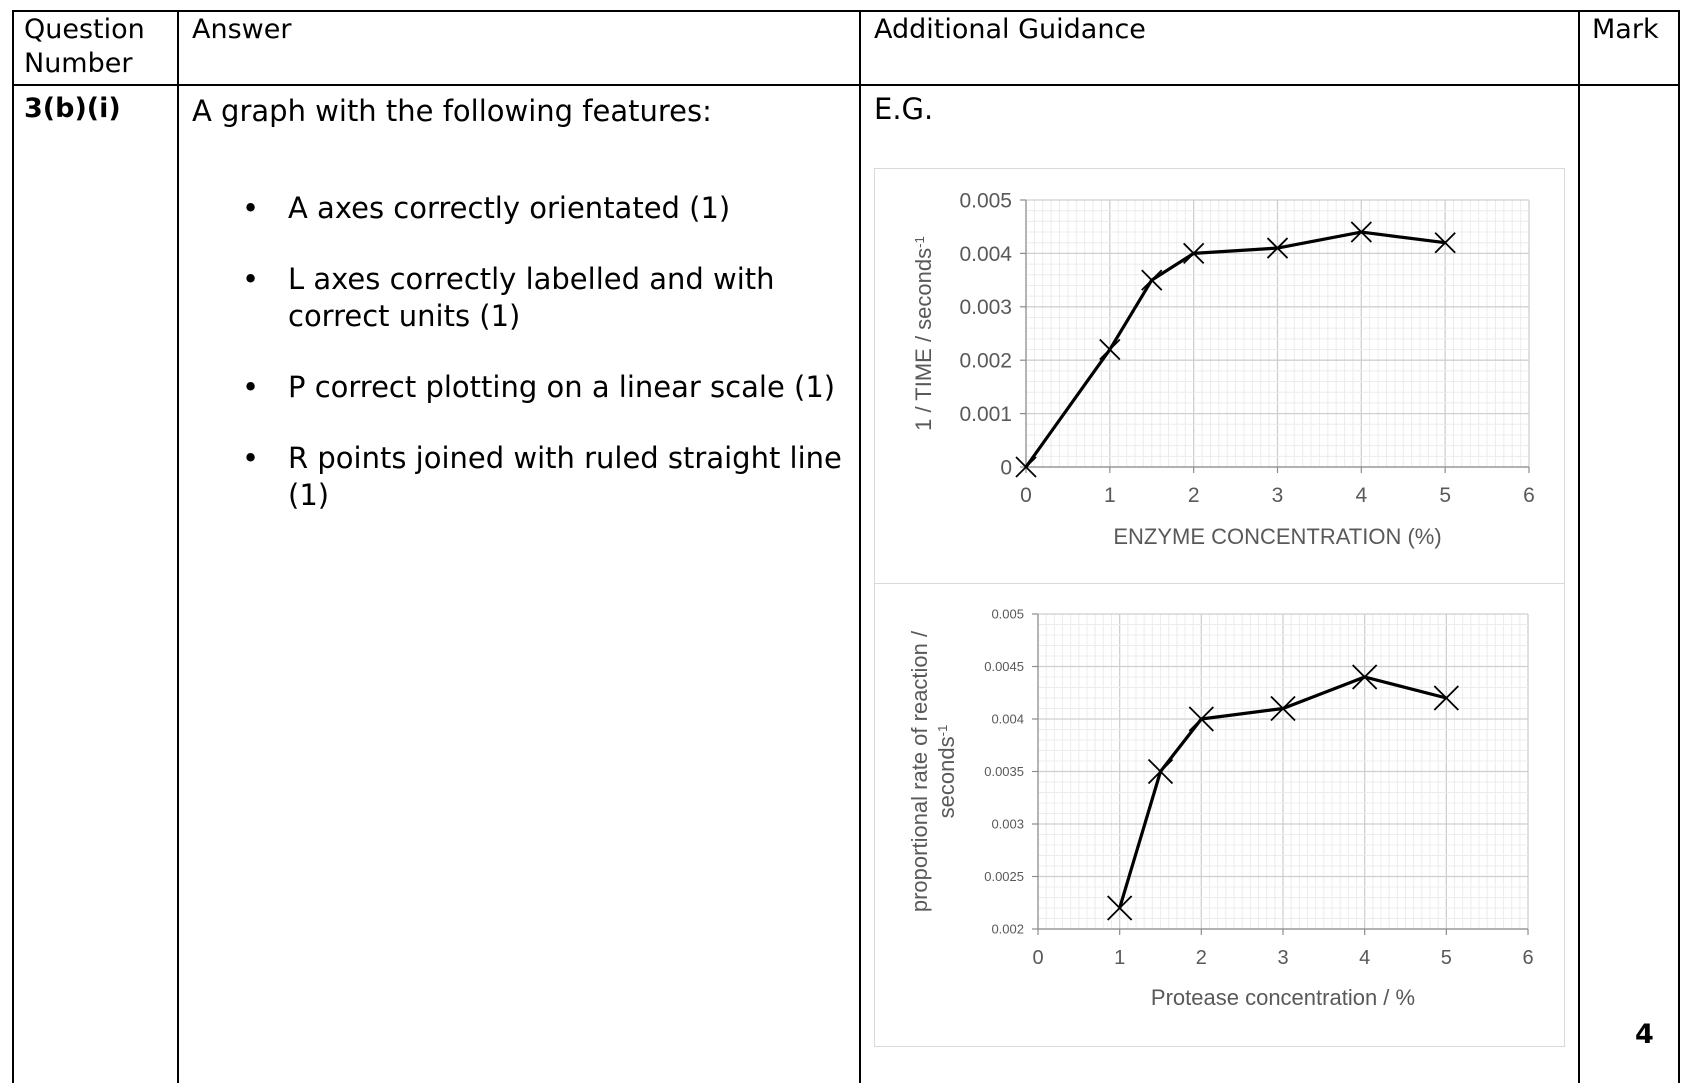 The image size is (1692, 1083). What do you see at coordinates (242, 29) in the screenshot?
I see `header-answer: Answer` at bounding box center [242, 29].